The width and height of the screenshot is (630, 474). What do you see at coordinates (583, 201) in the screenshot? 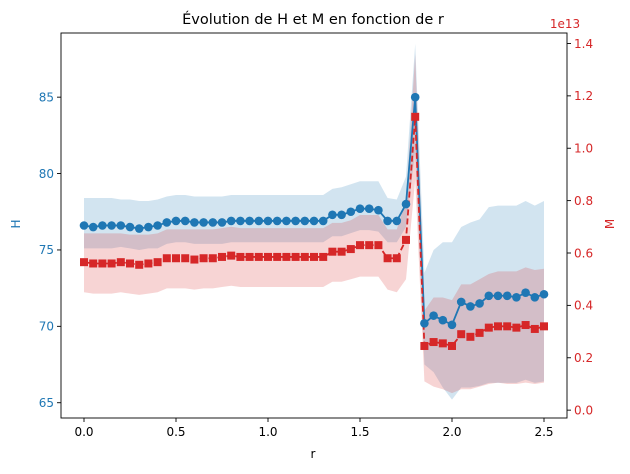
I see `right-y-tick-label: 0.8` at bounding box center [583, 201].